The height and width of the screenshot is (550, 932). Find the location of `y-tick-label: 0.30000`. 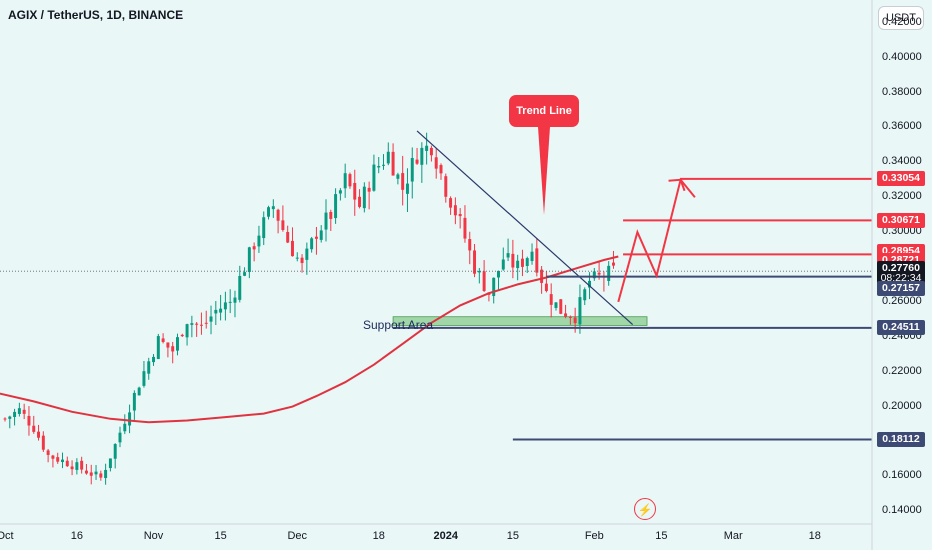

y-tick-label: 0.30000 is located at coordinates (902, 231).